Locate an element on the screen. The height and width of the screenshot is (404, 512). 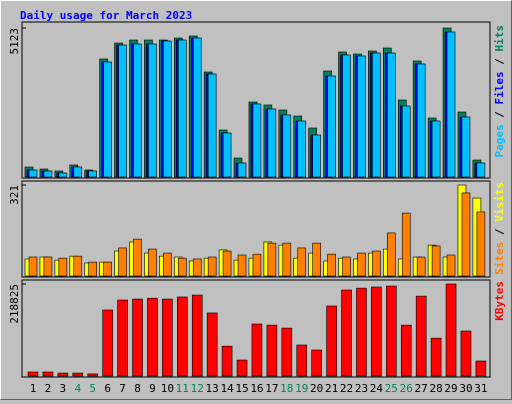
legend-entry: Sites is located at coordinates (499, 258).